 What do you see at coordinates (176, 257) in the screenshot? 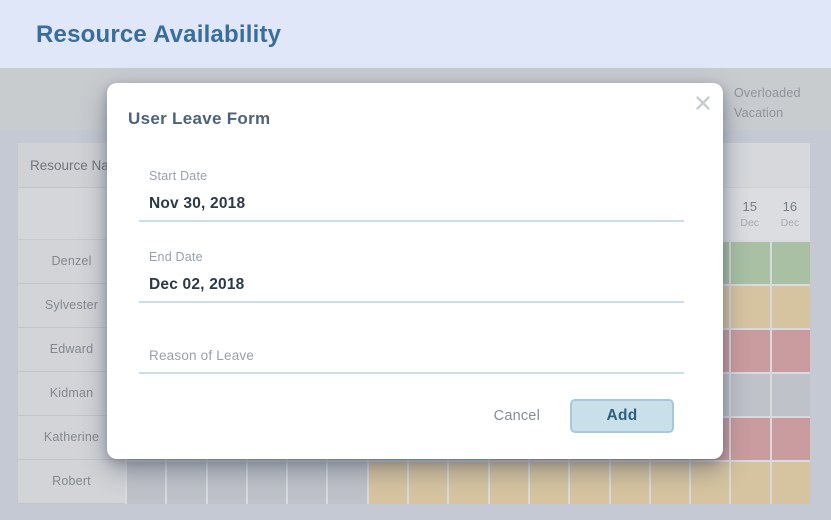
I see `end-date-label: End Date` at bounding box center [176, 257].